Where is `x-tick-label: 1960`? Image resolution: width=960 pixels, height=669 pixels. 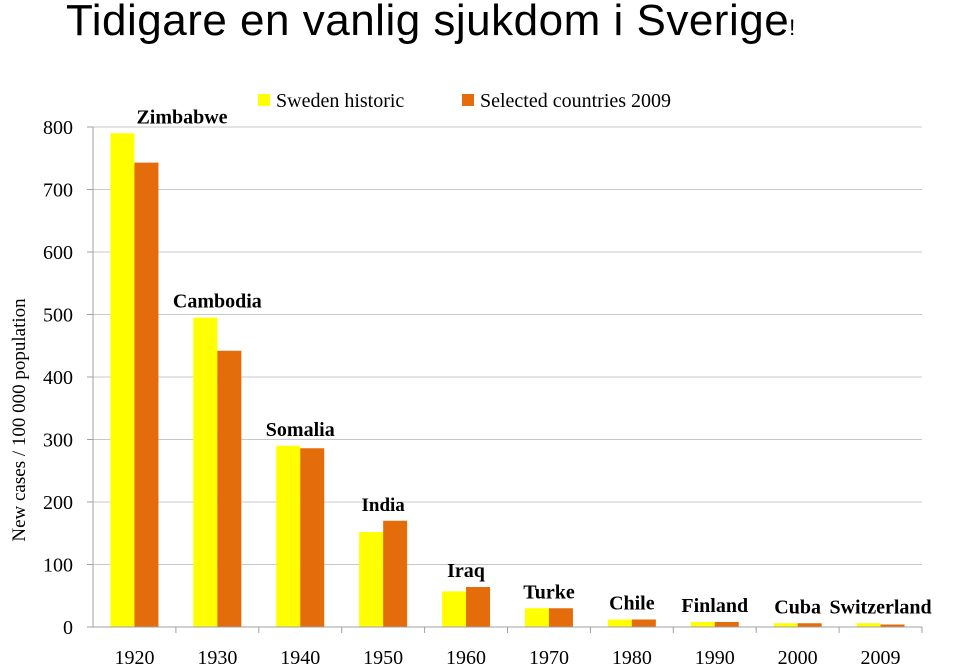 x-tick-label: 1960 is located at coordinates (466, 658).